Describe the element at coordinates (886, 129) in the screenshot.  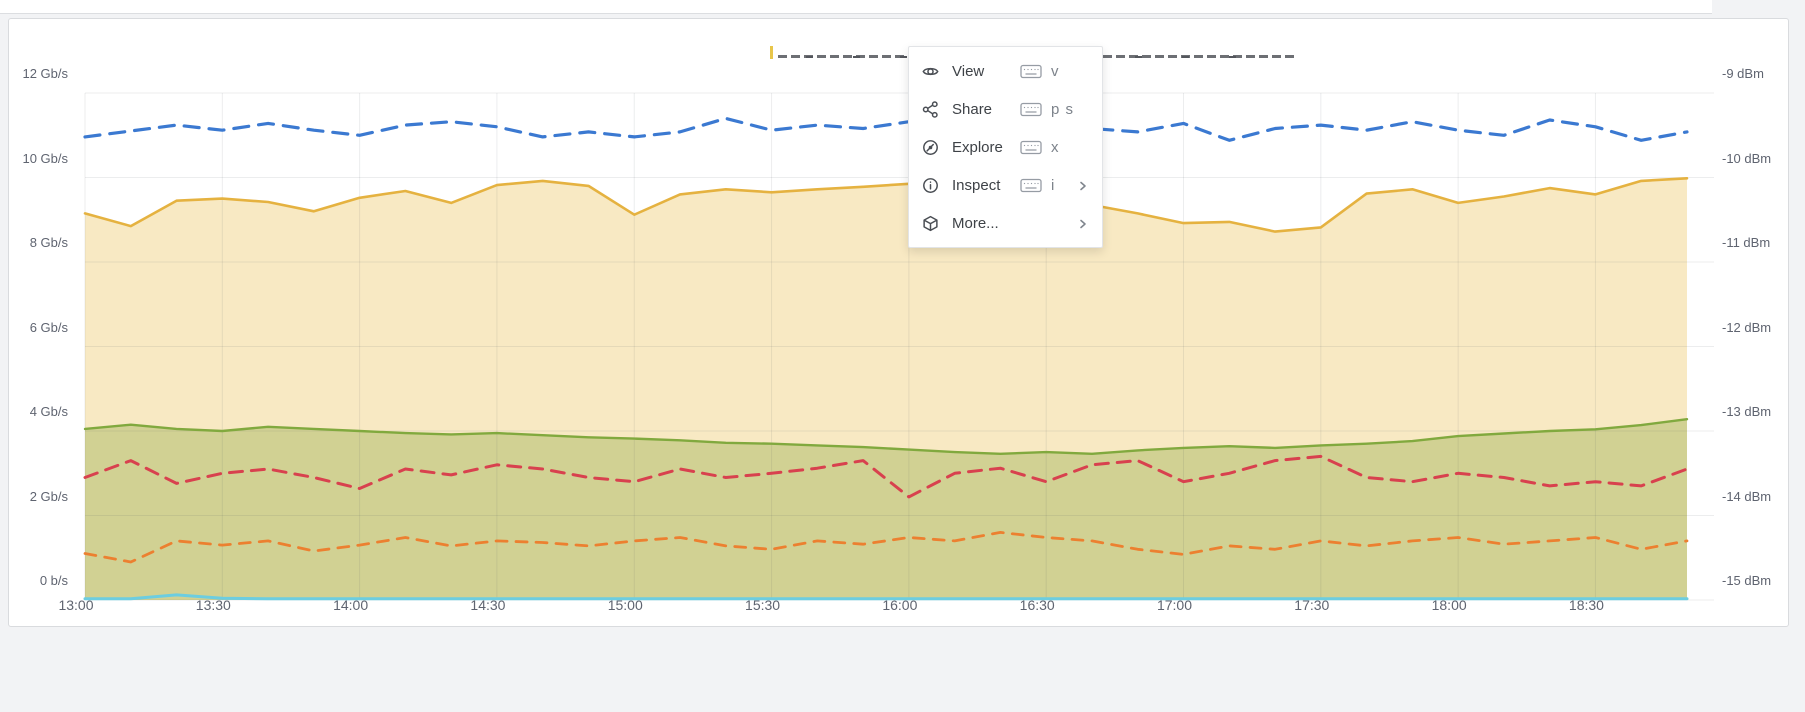
I see `blue-dashed-line` at that location.